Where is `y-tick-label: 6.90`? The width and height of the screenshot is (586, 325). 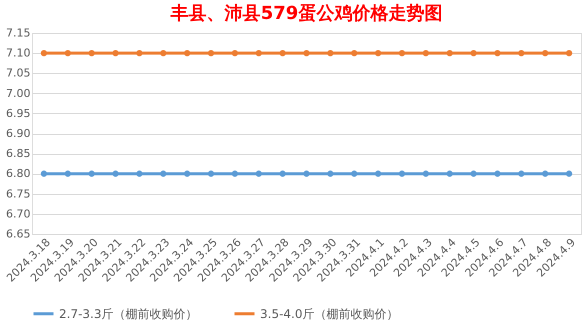 y-tick-label: 6.90 is located at coordinates (18, 133).